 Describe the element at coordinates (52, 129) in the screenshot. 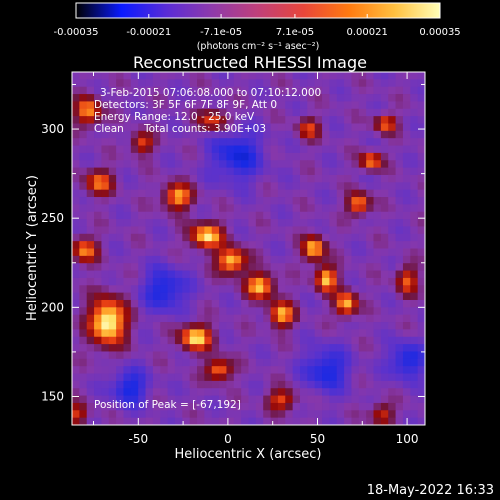

I see `y-tick-label: 300` at that location.